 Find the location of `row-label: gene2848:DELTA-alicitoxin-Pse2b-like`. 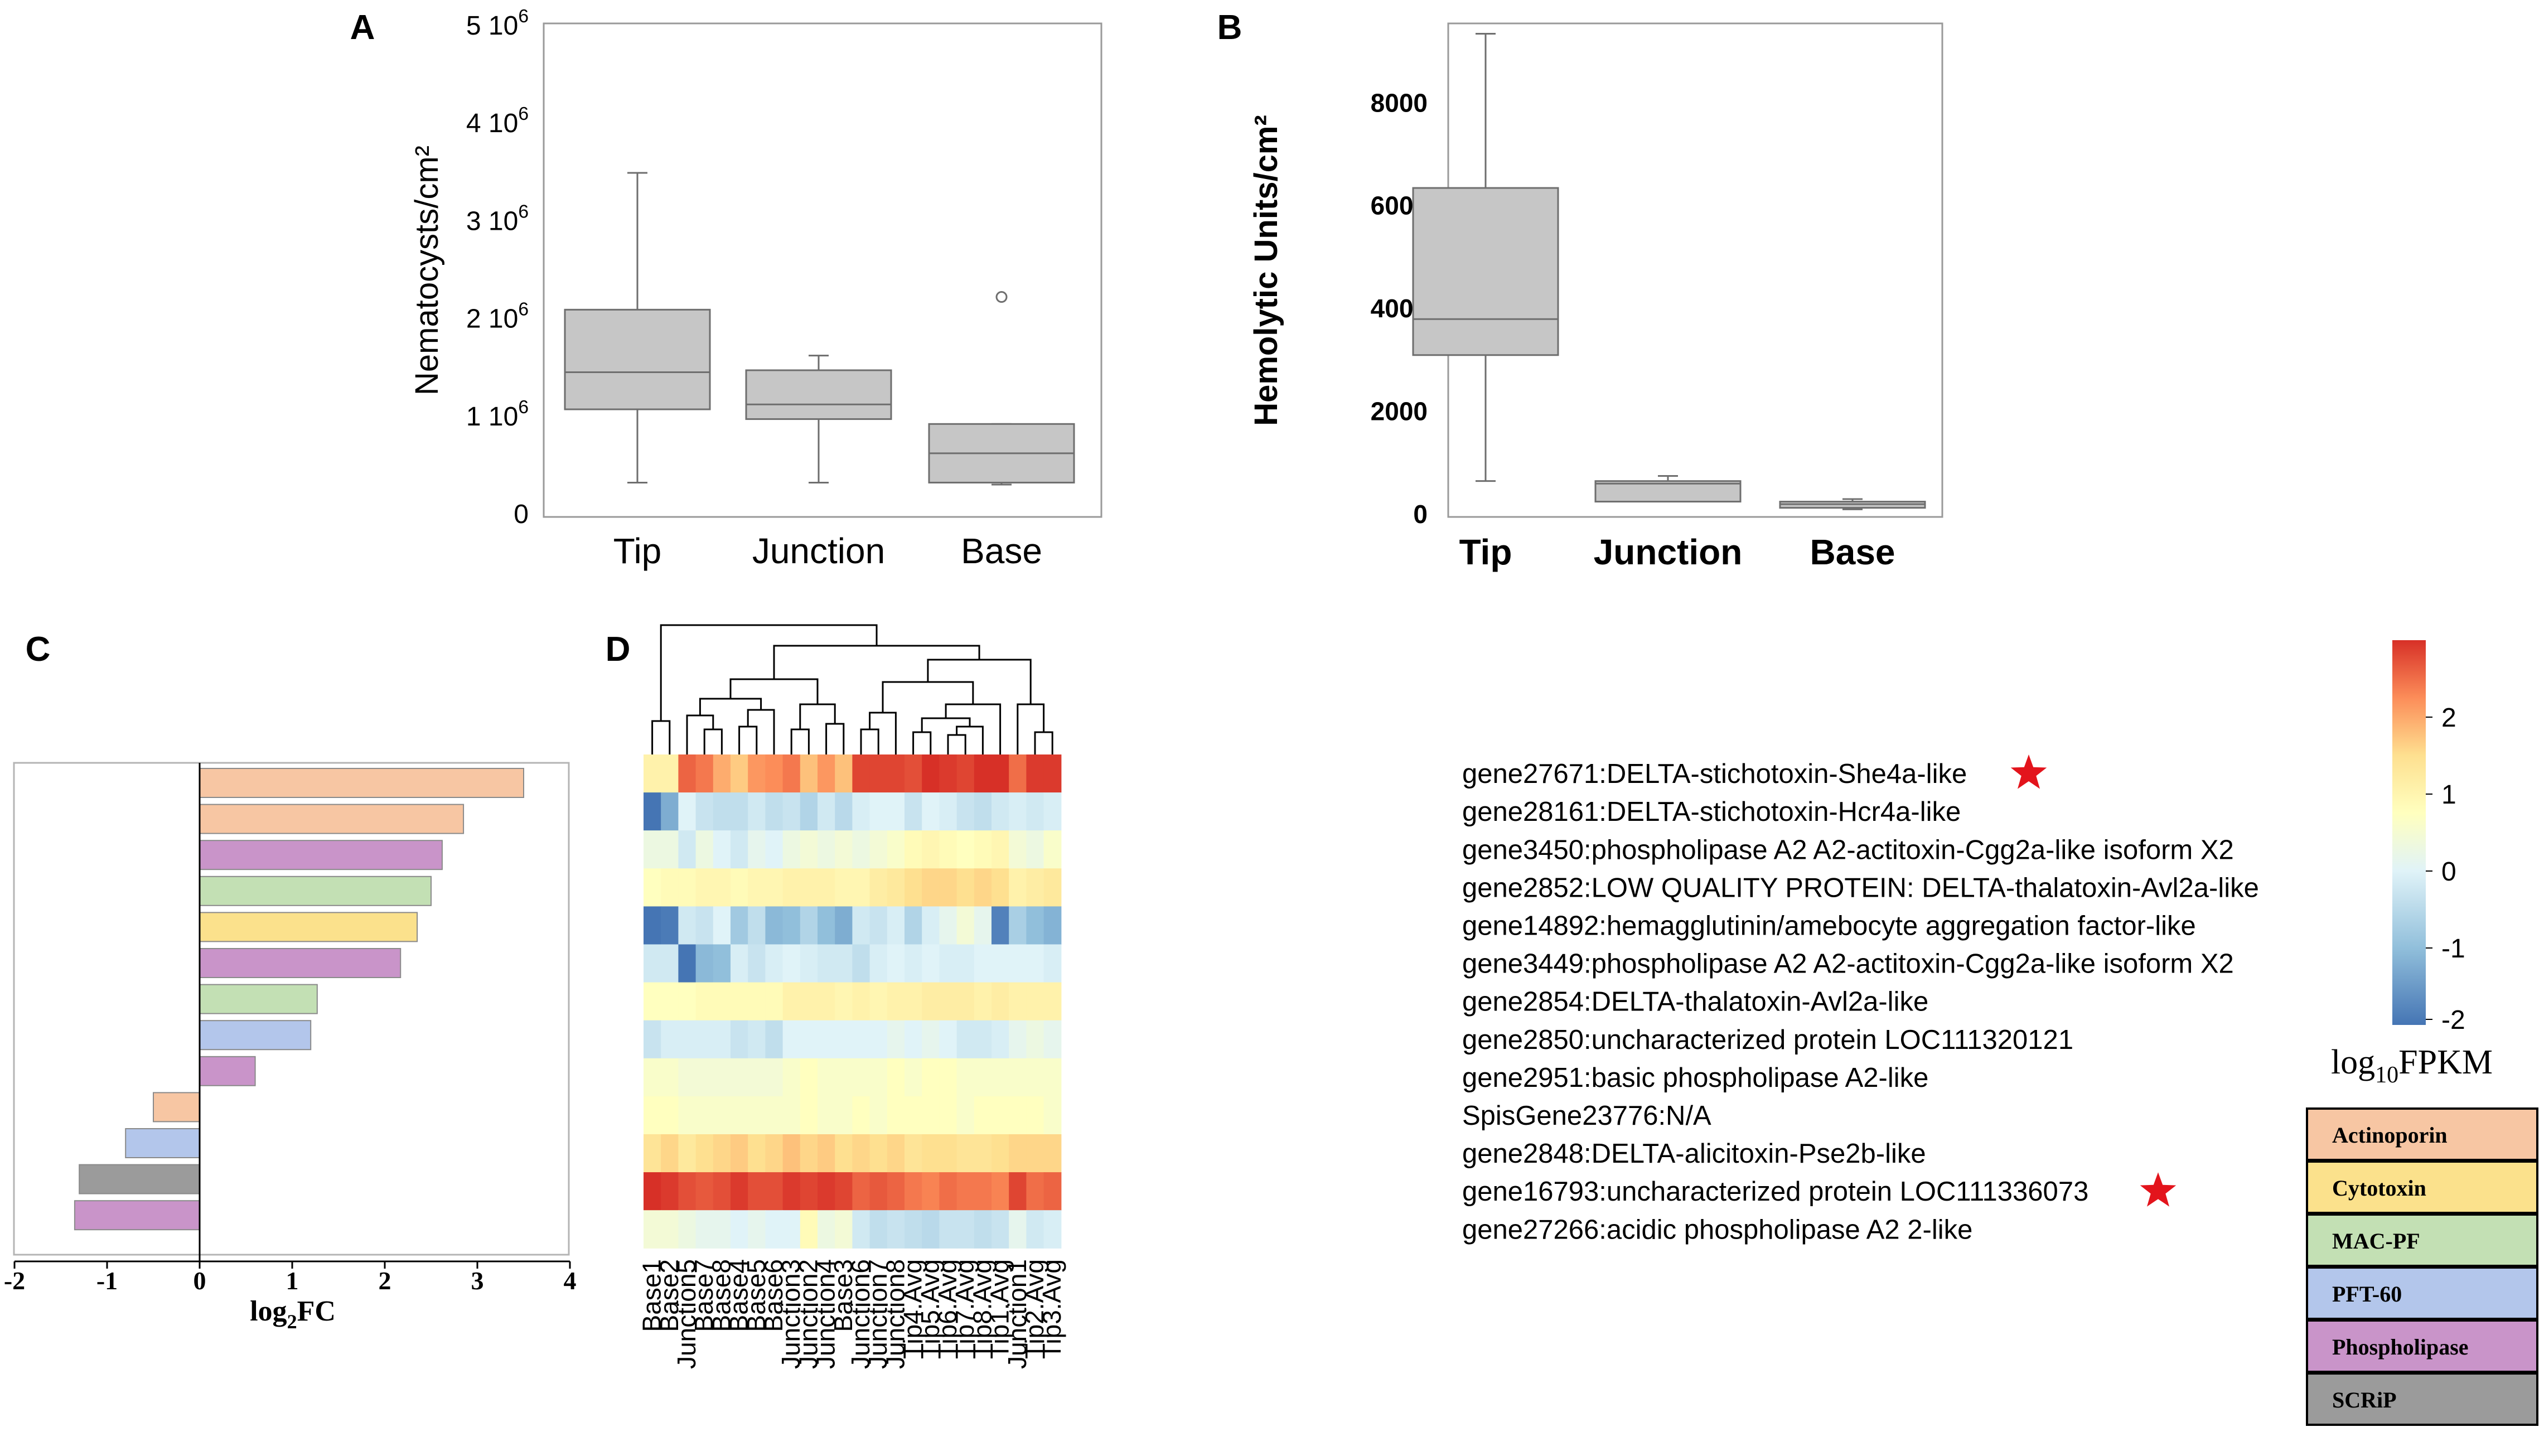

row-label: gene2848:DELTA-alicitoxin-Pse2b-like is located at coordinates (1694, 1154).